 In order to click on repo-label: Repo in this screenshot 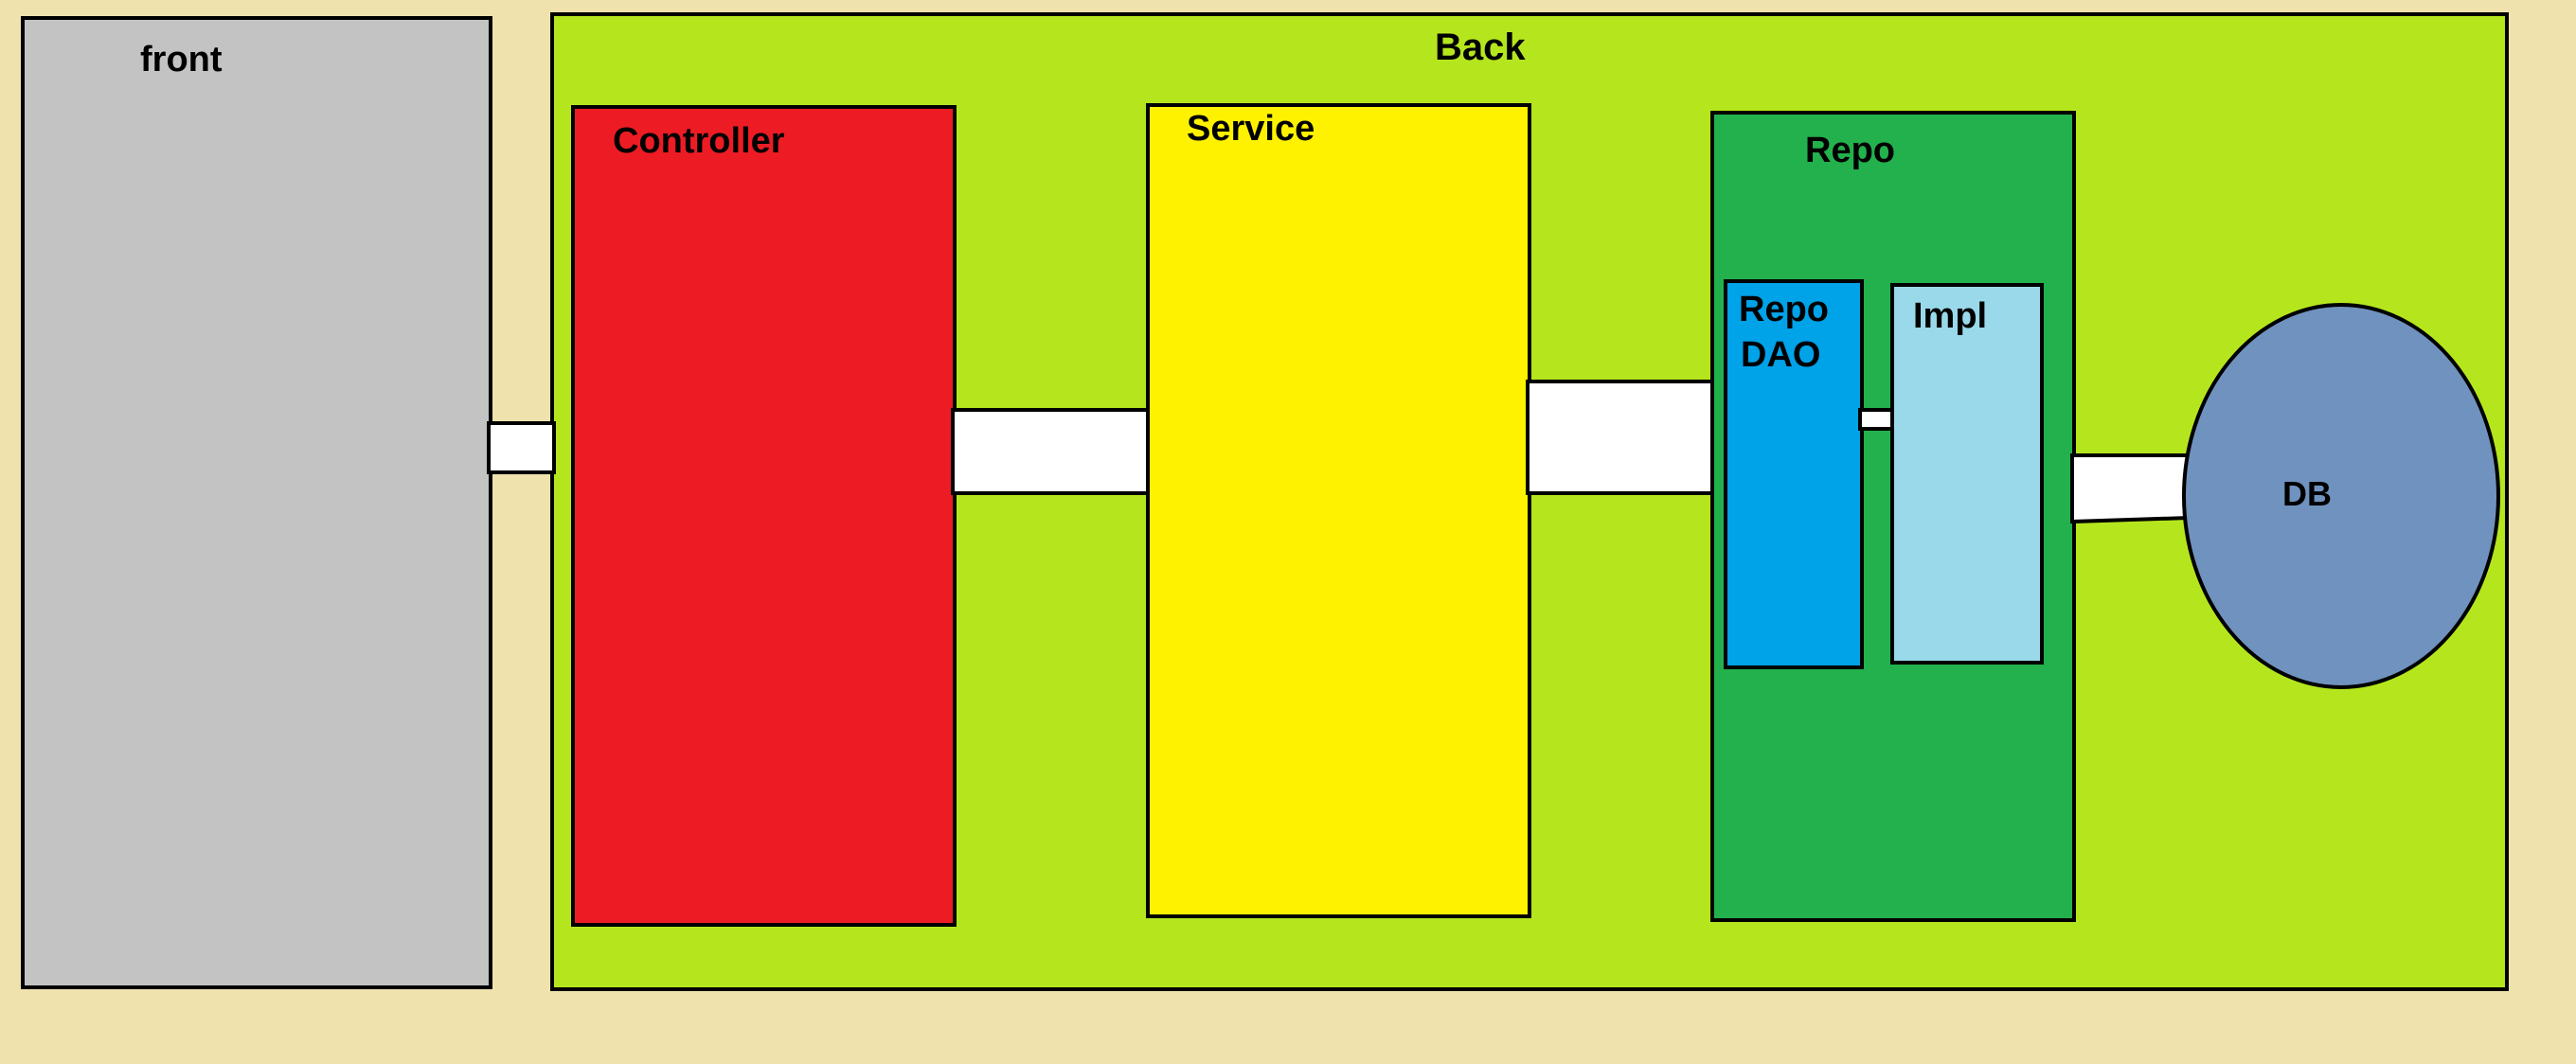, I will do `click(1850, 150)`.